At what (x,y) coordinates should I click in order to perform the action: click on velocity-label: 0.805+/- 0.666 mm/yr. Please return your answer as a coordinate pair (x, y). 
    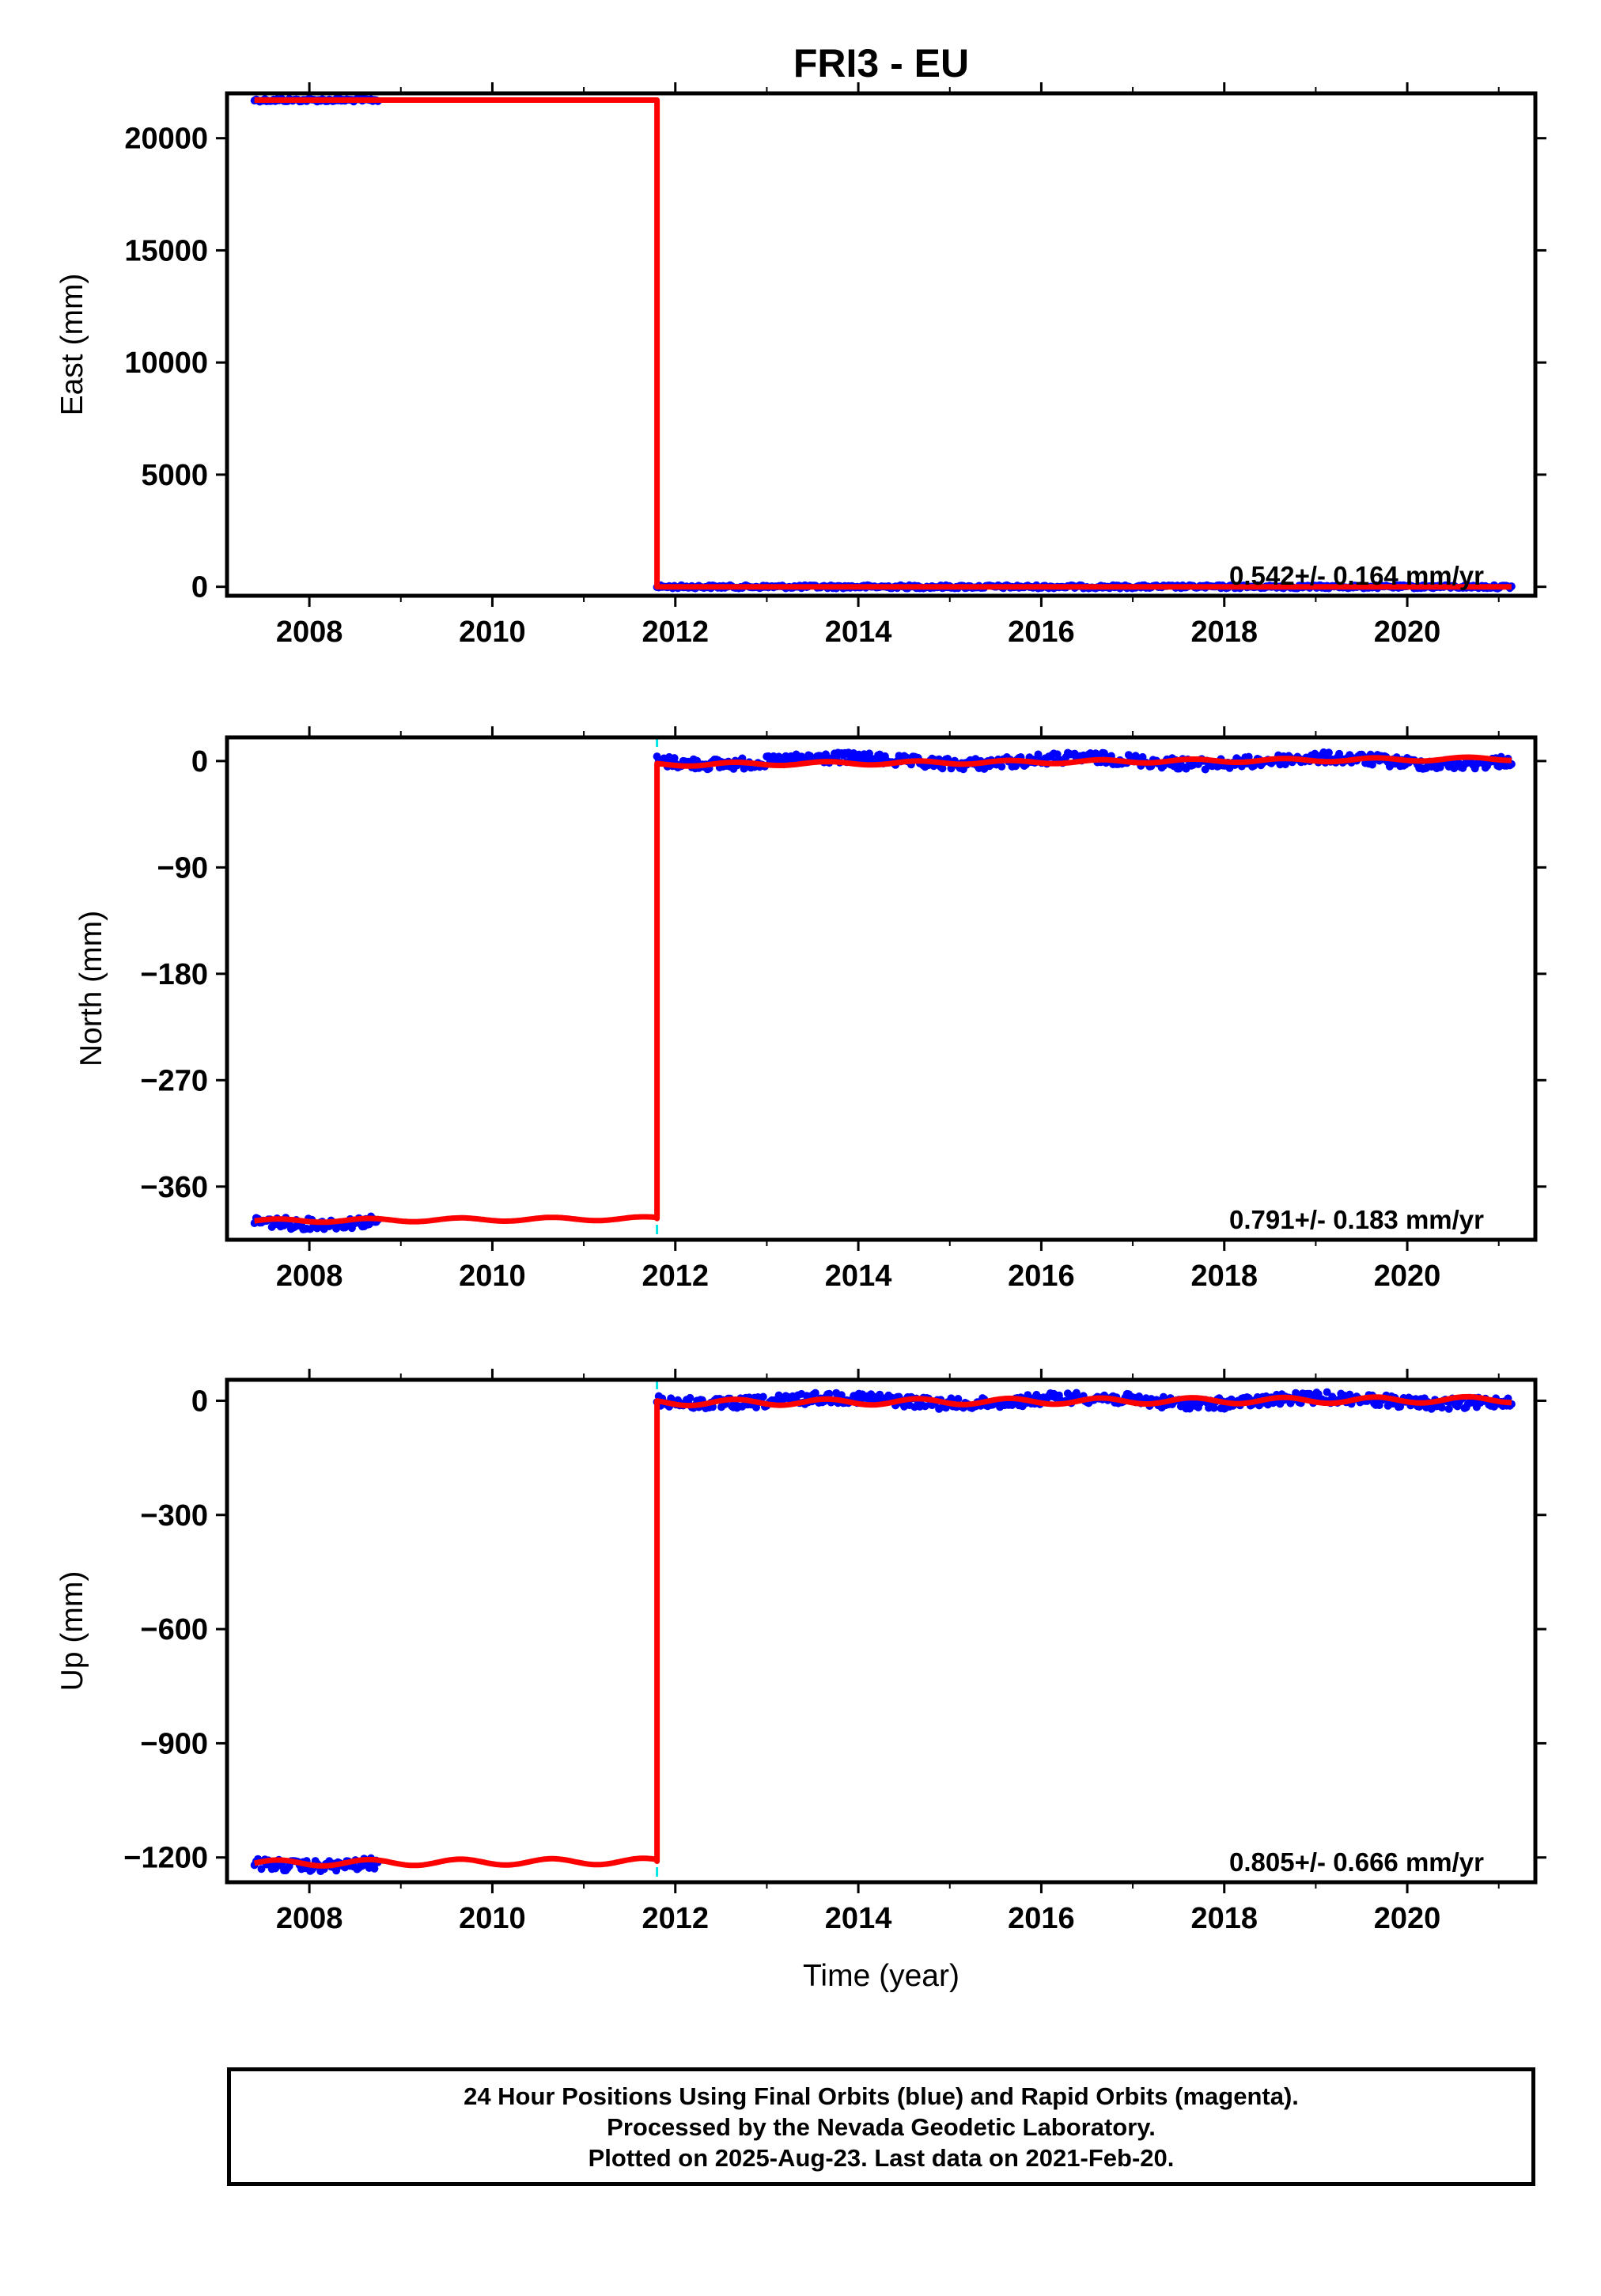
    Looking at the image, I should click on (1357, 1862).